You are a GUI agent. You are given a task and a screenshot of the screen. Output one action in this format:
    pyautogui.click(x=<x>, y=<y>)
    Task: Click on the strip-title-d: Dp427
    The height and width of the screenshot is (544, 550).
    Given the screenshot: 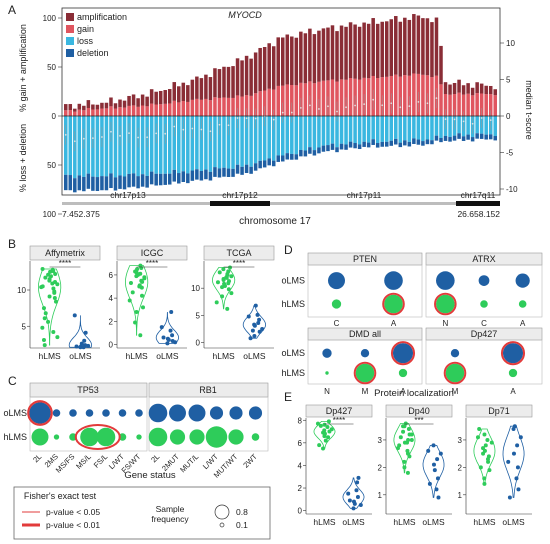 What is the action you would take?
    pyautogui.click(x=484, y=334)
    